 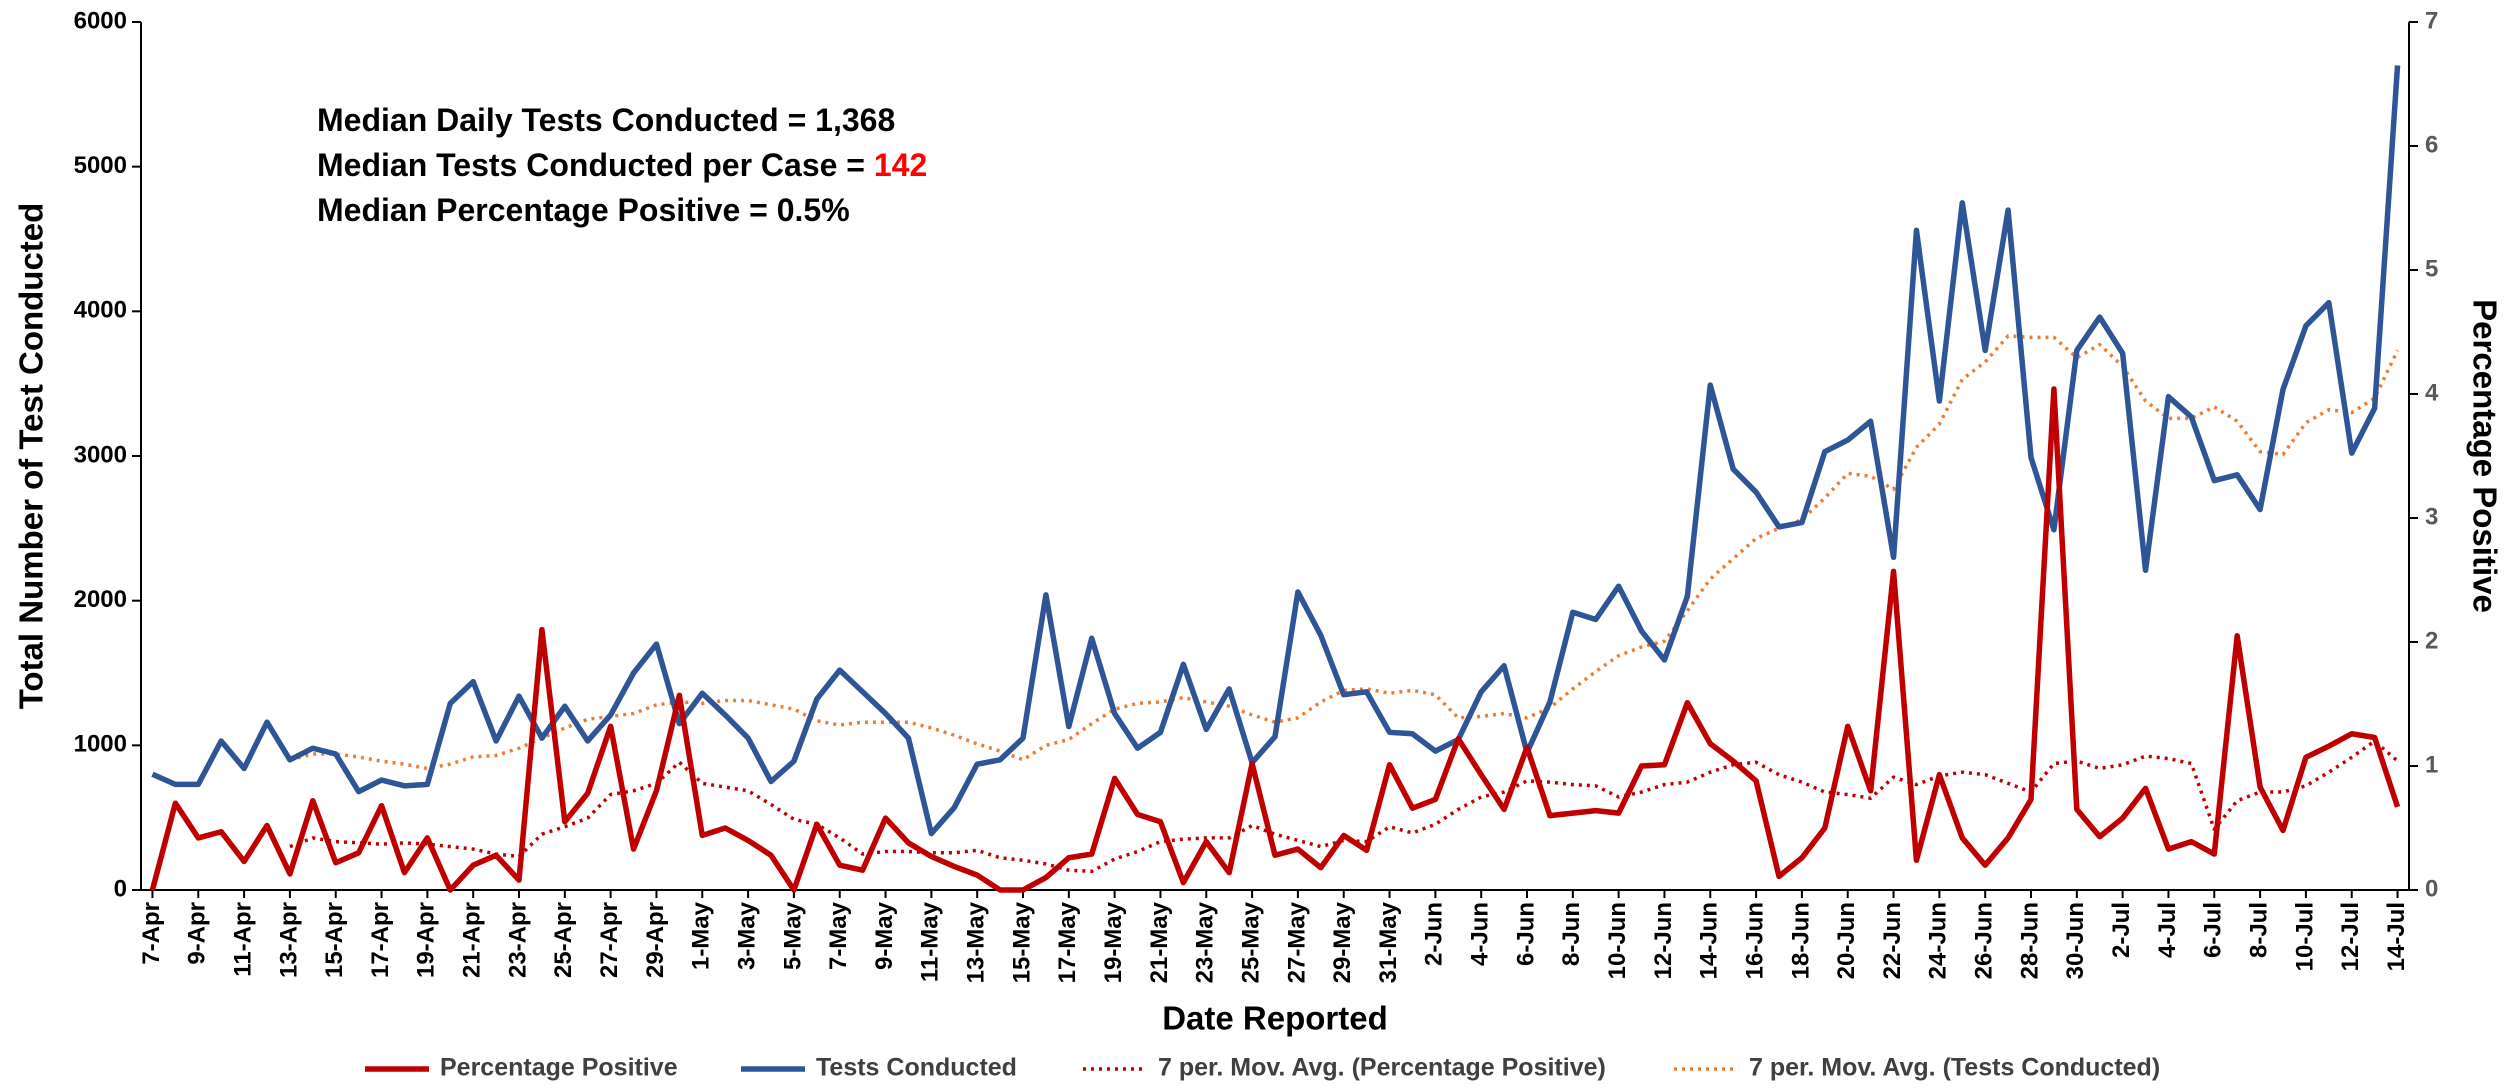 What do you see at coordinates (1525, 934) in the screenshot?
I see `x-tick-label: 6-Jun` at bounding box center [1525, 934].